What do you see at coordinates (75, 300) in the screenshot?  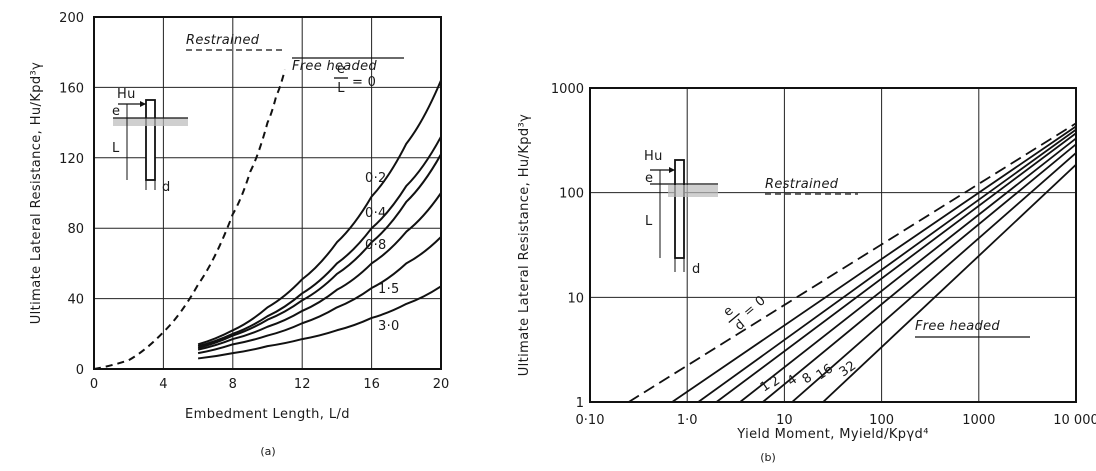 I see `panel-a-y-tick-label: 40` at bounding box center [75, 300].